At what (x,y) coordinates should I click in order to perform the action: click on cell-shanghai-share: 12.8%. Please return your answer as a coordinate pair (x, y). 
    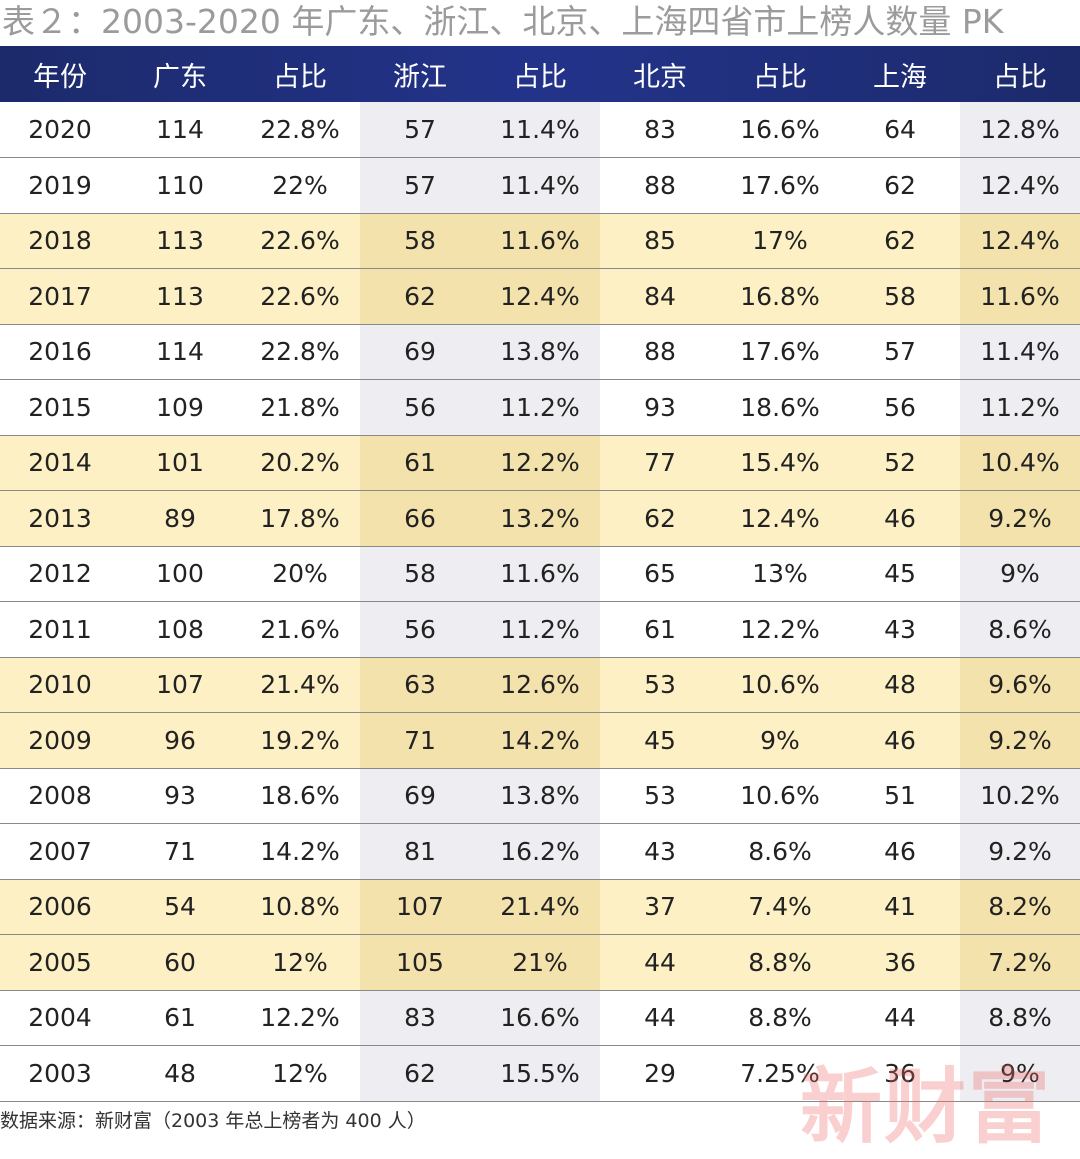
    Looking at the image, I should click on (1020, 130).